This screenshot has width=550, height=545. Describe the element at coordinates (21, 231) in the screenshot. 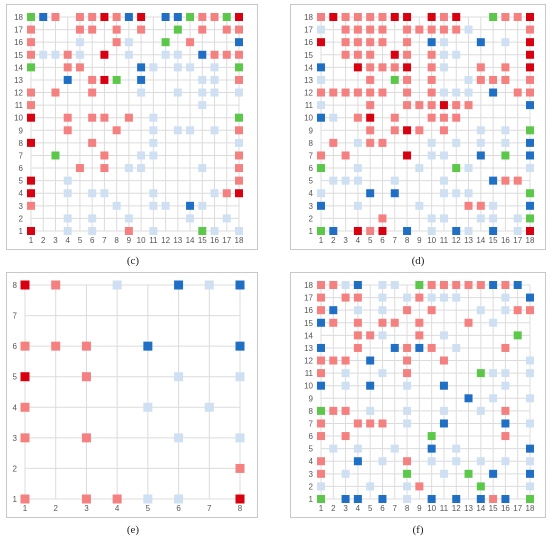

I see `y-tick-label: 1` at that location.